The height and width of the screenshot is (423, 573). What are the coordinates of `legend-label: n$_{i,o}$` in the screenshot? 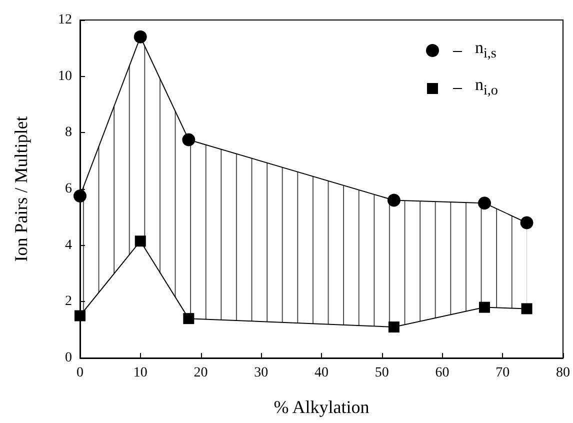 It's located at (468, 88).